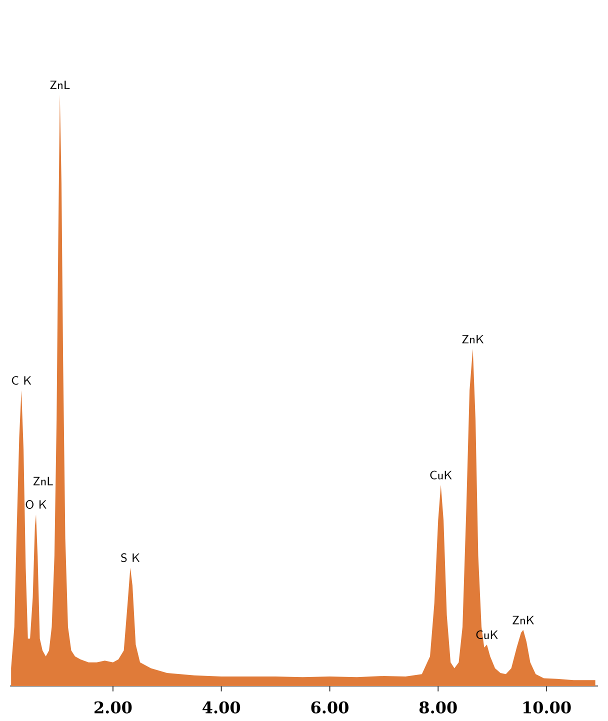 The image size is (608, 721). Describe the element at coordinates (547, 707) in the screenshot. I see `x-tick-label: 10.00` at that location.